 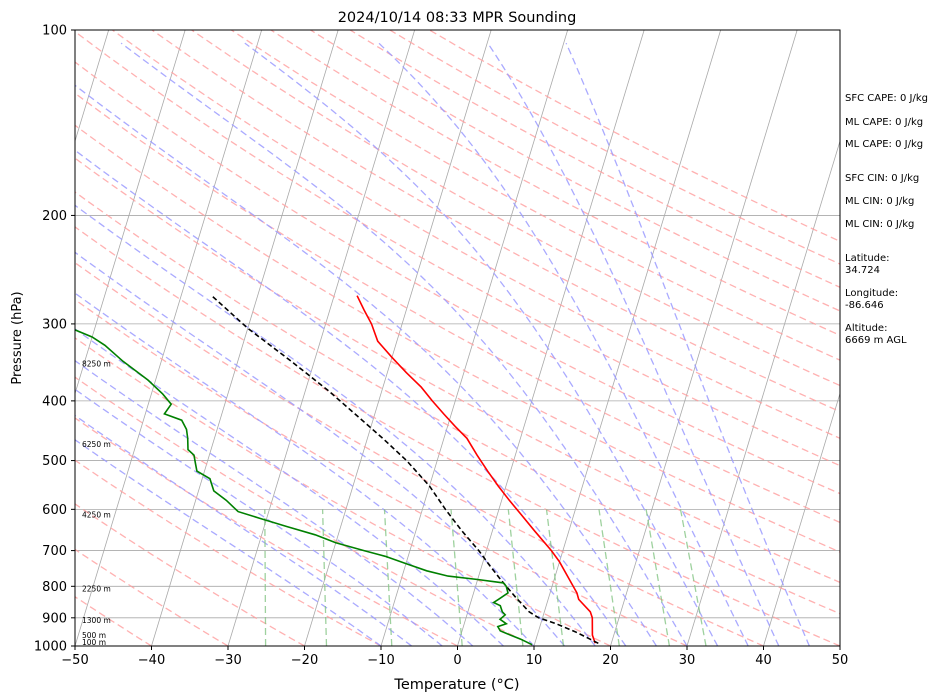 What do you see at coordinates (94, 635) in the screenshot?
I see `height-label: 500 m` at bounding box center [94, 635].